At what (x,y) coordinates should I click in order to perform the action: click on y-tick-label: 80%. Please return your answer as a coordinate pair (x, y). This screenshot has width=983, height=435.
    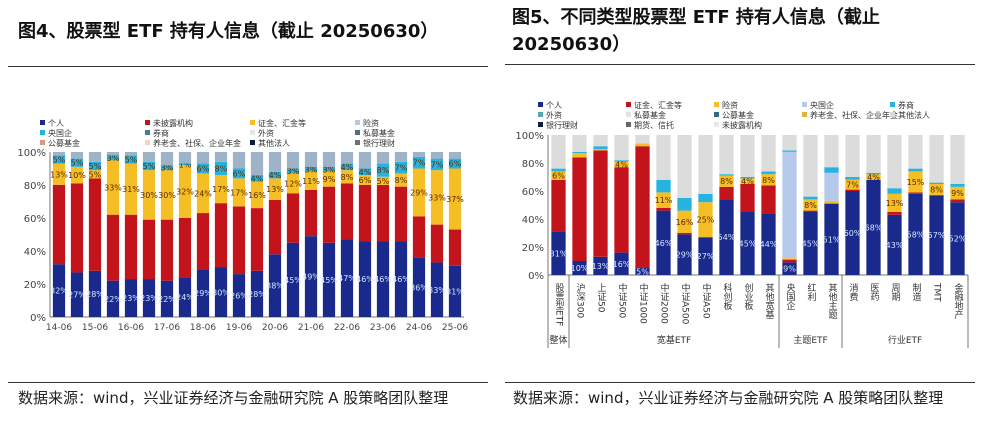
    Looking at the image, I should click on (533, 164).